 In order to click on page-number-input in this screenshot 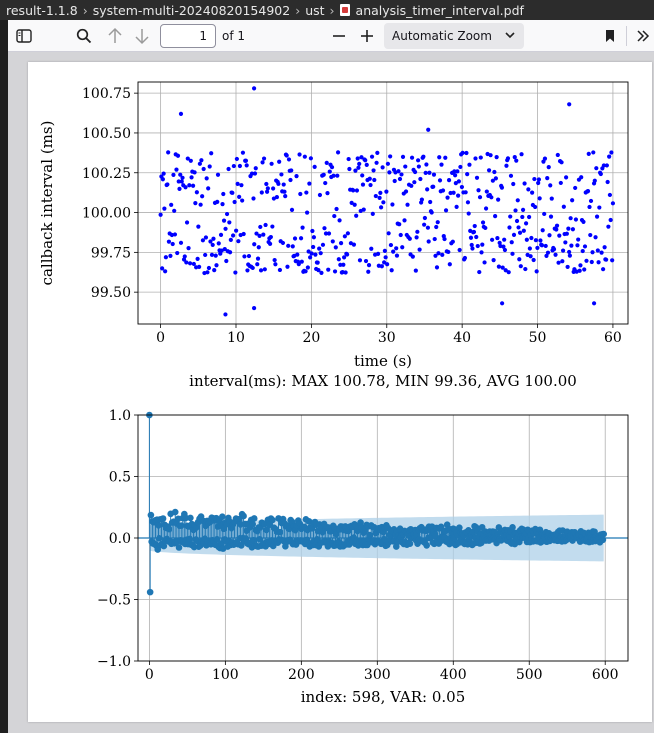, I will do `click(188, 36)`.